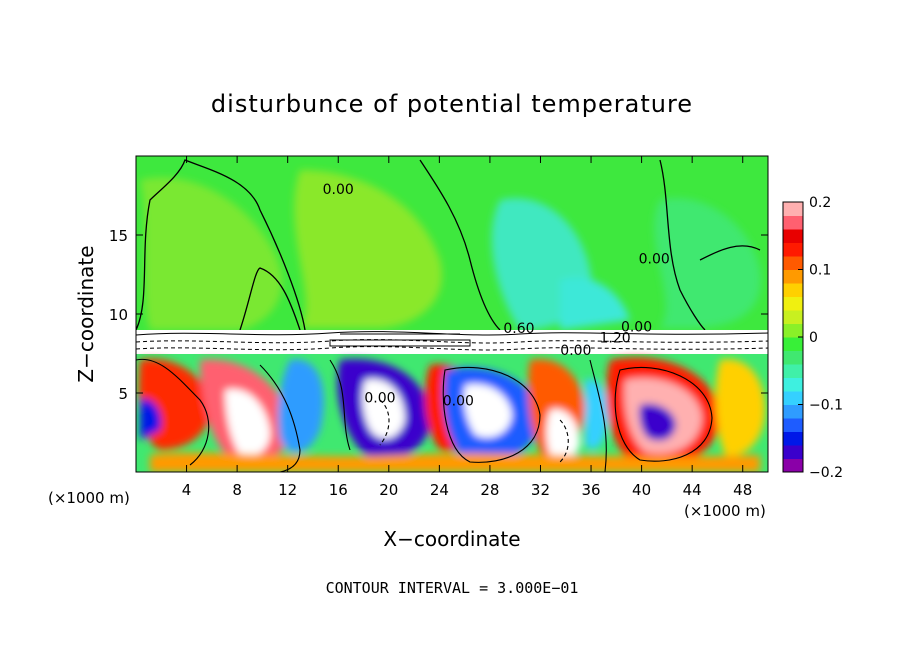  Describe the element at coordinates (187, 490) in the screenshot. I see `x-tick-label: 4` at that location.